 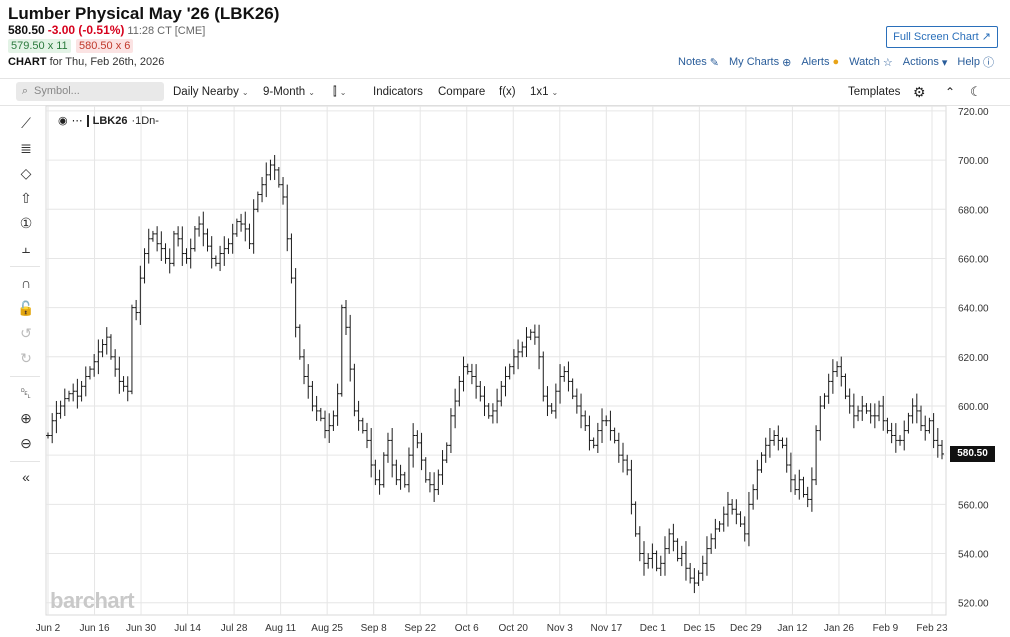 What do you see at coordinates (289, 92) in the screenshot?
I see `range-dropdown: 9-Month ⌄` at bounding box center [289, 92].